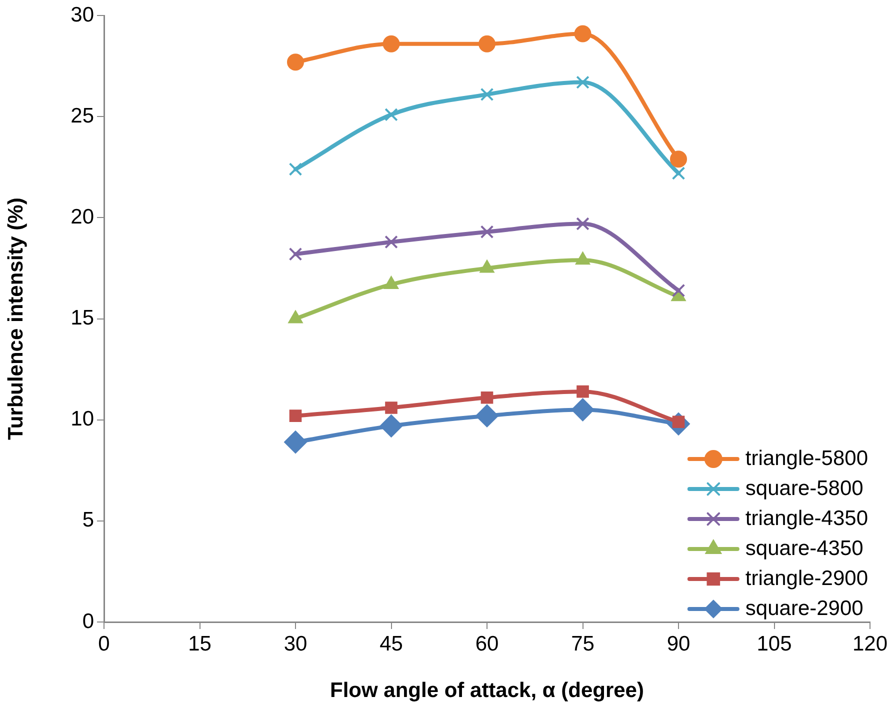 This screenshot has width=895, height=708. I want to click on x-tick-label: 0, so click(104, 644).